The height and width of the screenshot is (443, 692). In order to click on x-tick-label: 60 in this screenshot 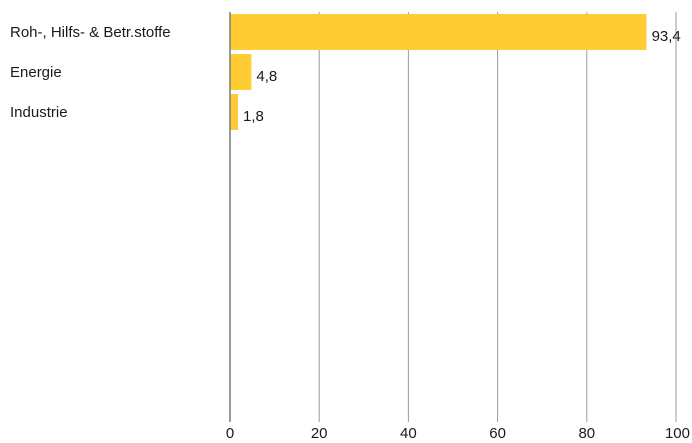, I will do `click(497, 433)`.